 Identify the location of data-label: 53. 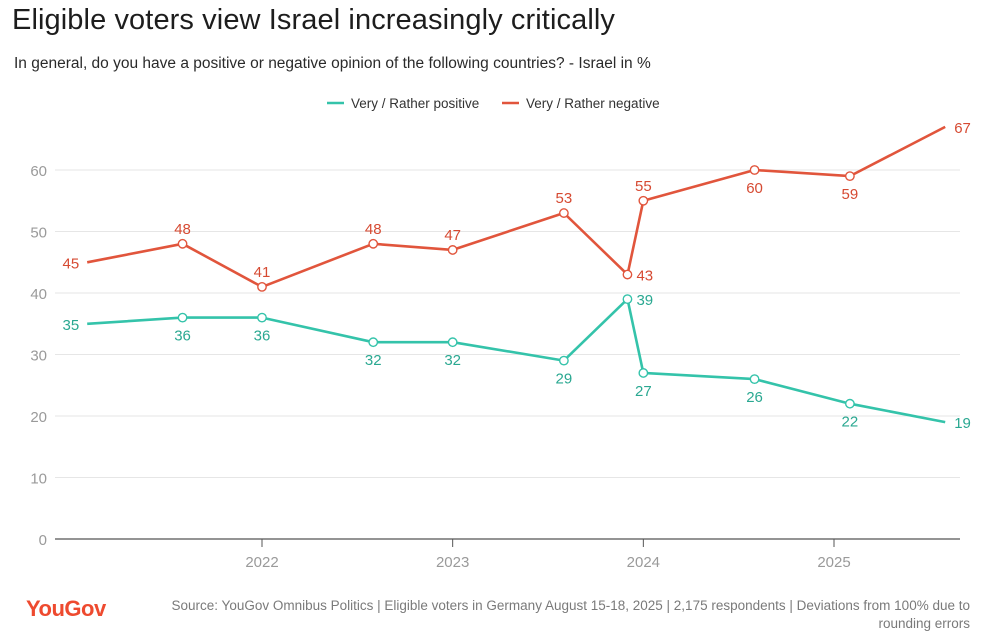
(564, 198).